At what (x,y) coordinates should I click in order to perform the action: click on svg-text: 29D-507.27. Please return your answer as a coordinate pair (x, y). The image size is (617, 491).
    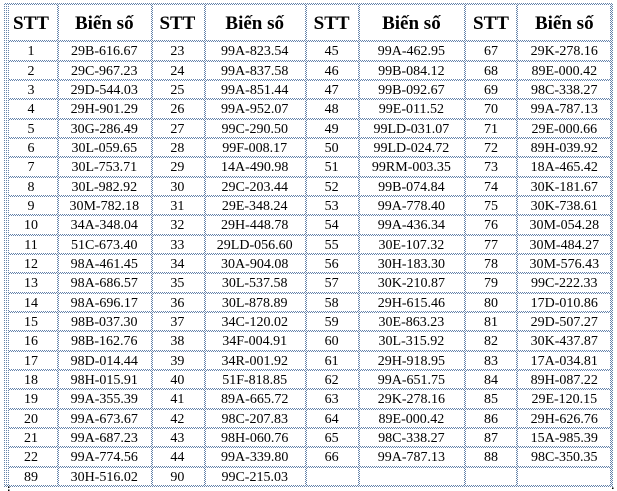
    Looking at the image, I should click on (564, 322).